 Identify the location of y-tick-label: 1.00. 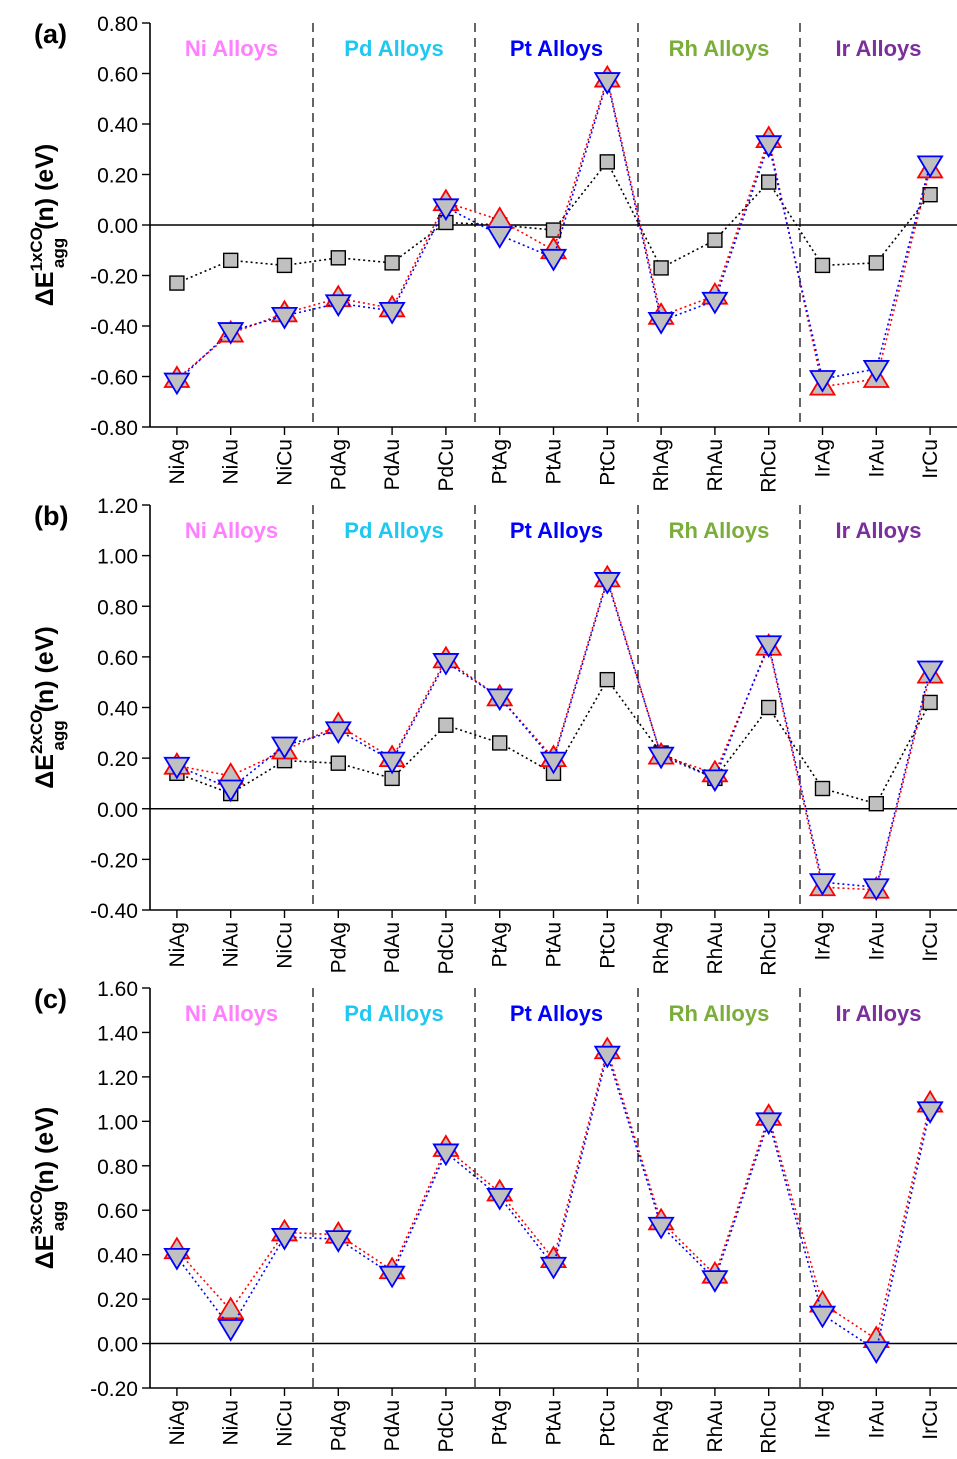
(117, 1122).